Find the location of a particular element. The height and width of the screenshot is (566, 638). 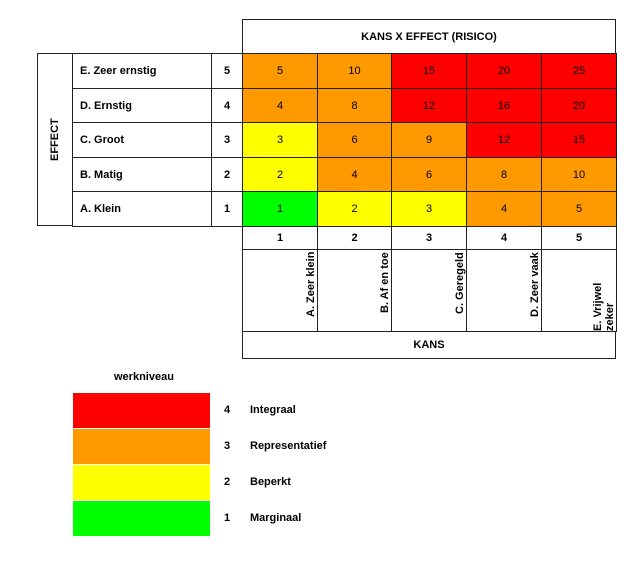

kans-col-score: 5 is located at coordinates (579, 238).